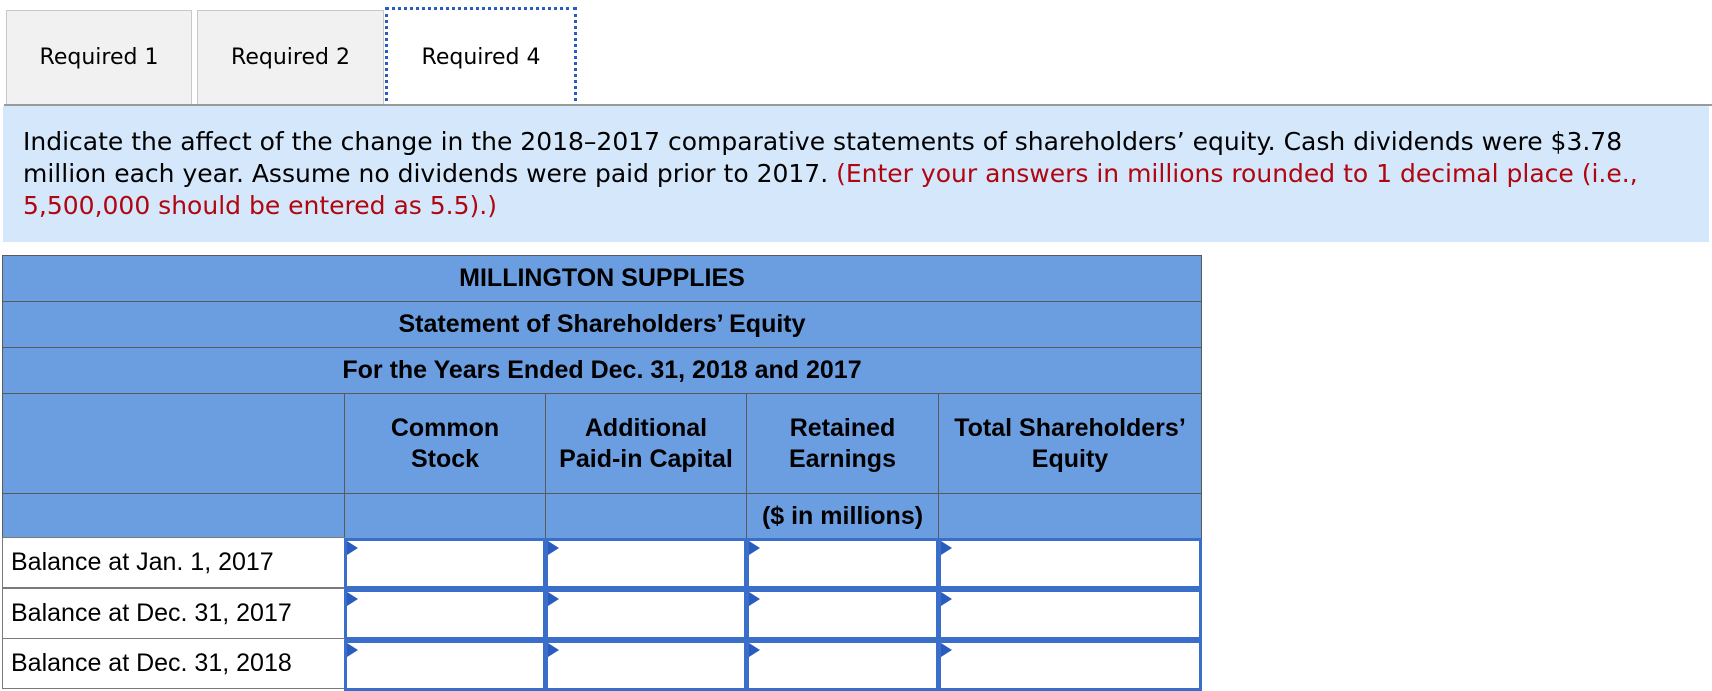 This screenshot has width=1712, height=691. Describe the element at coordinates (842, 458) in the screenshot. I see `column-header-line: Earnings` at that location.